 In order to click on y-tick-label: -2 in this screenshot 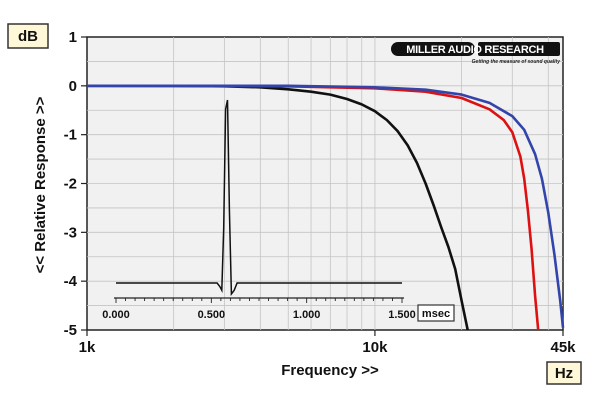, I will do `click(70, 184)`.